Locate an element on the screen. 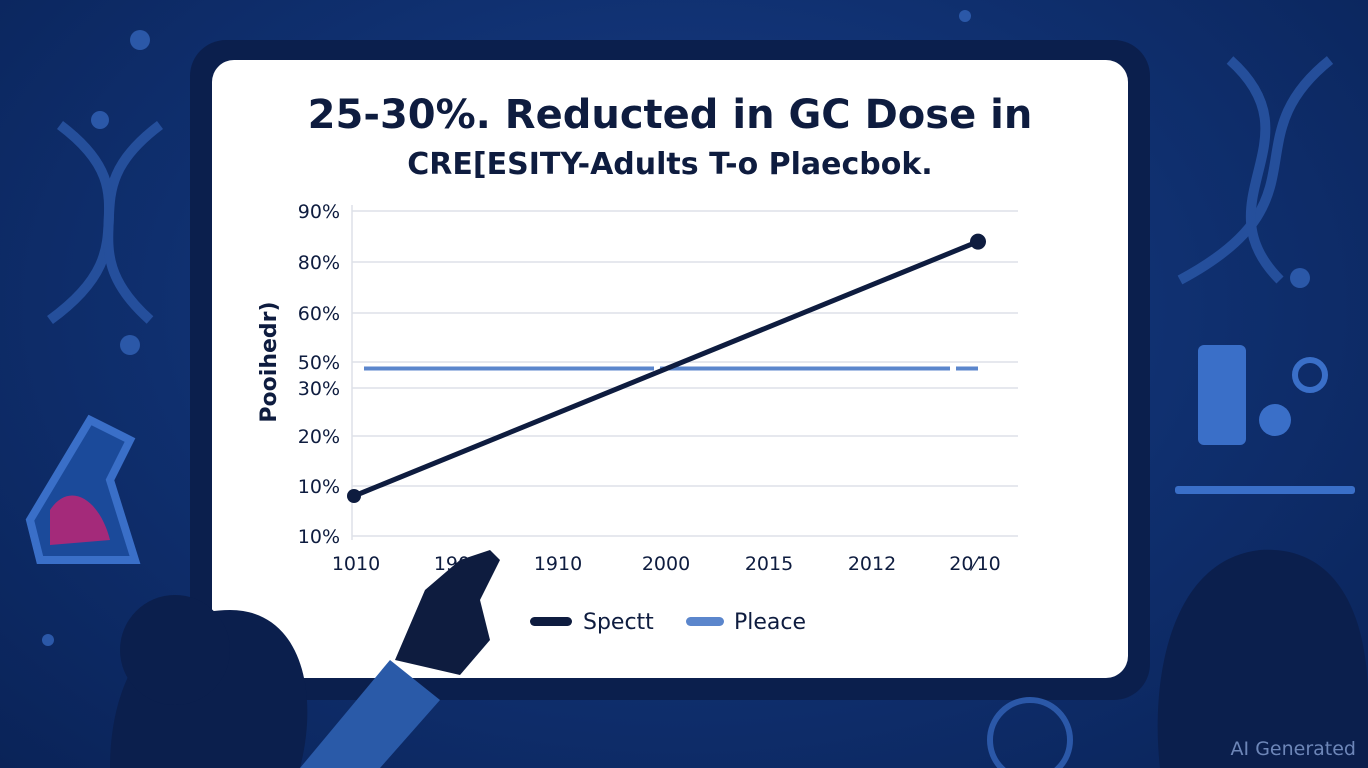 This screenshot has width=1368, height=768. x-tick-label: 20⁄10 is located at coordinates (975, 564).